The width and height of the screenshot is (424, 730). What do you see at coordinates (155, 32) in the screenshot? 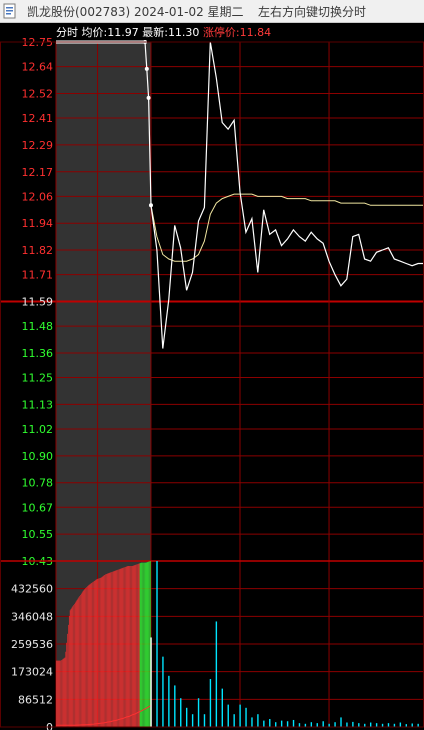
I see `last-price-label: 最新:` at bounding box center [155, 32].